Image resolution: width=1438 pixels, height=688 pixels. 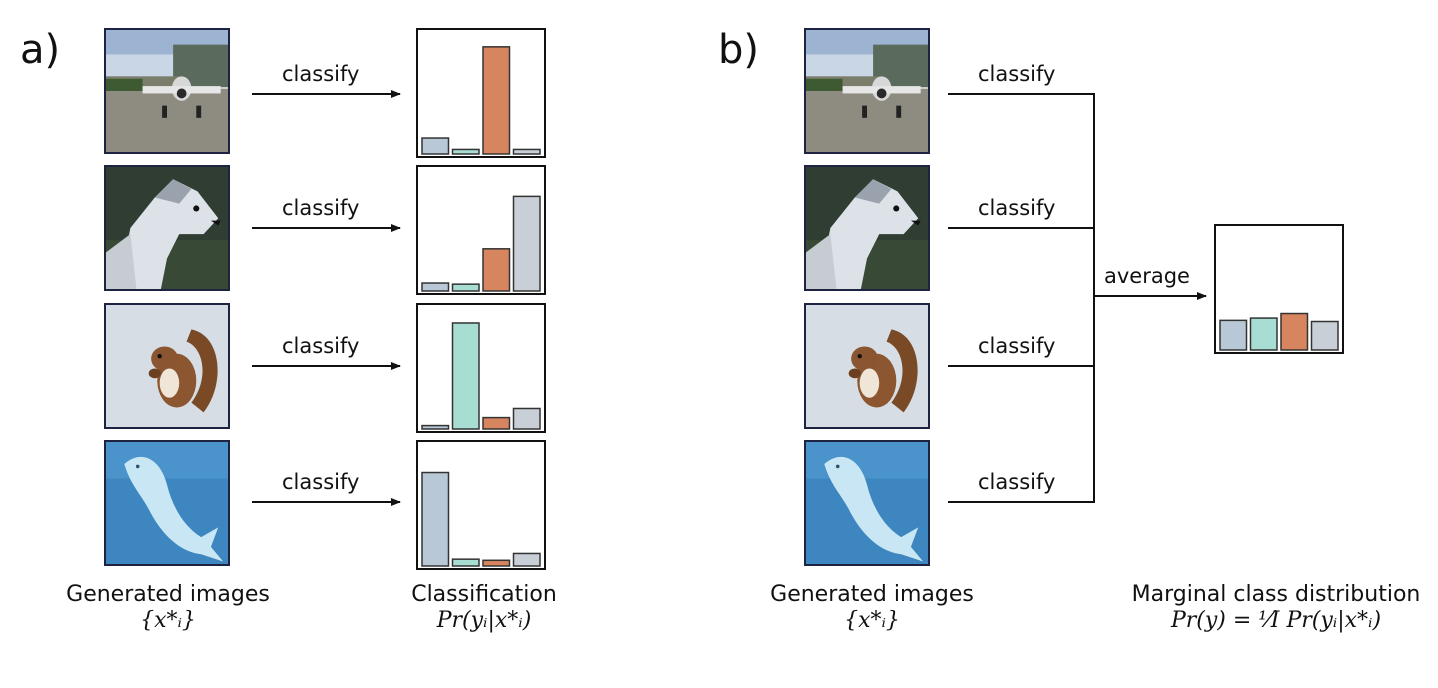 I want to click on caption-title: Classification, so click(x=484, y=594).